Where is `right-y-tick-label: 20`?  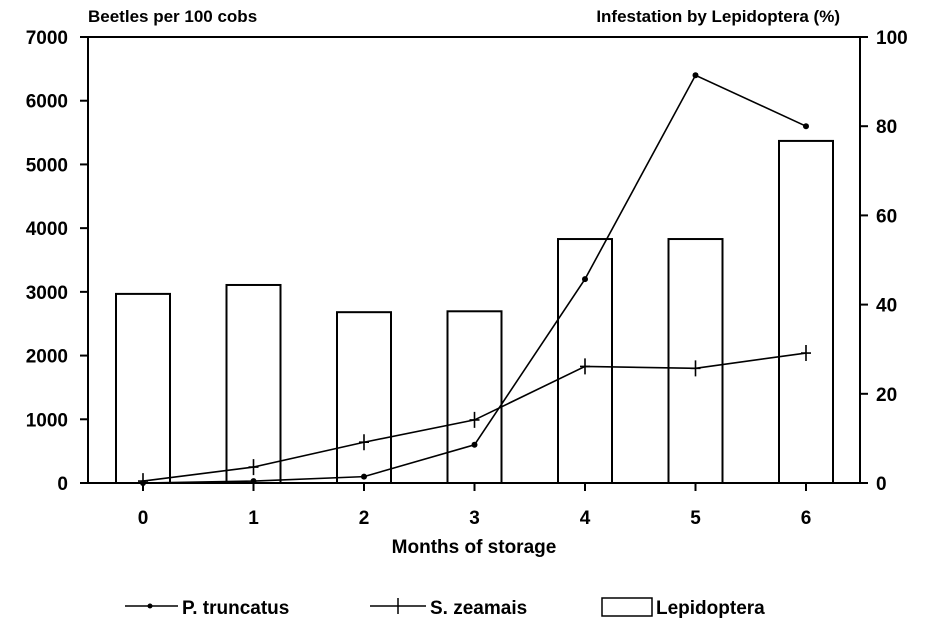
right-y-tick-label: 20 is located at coordinates (886, 395).